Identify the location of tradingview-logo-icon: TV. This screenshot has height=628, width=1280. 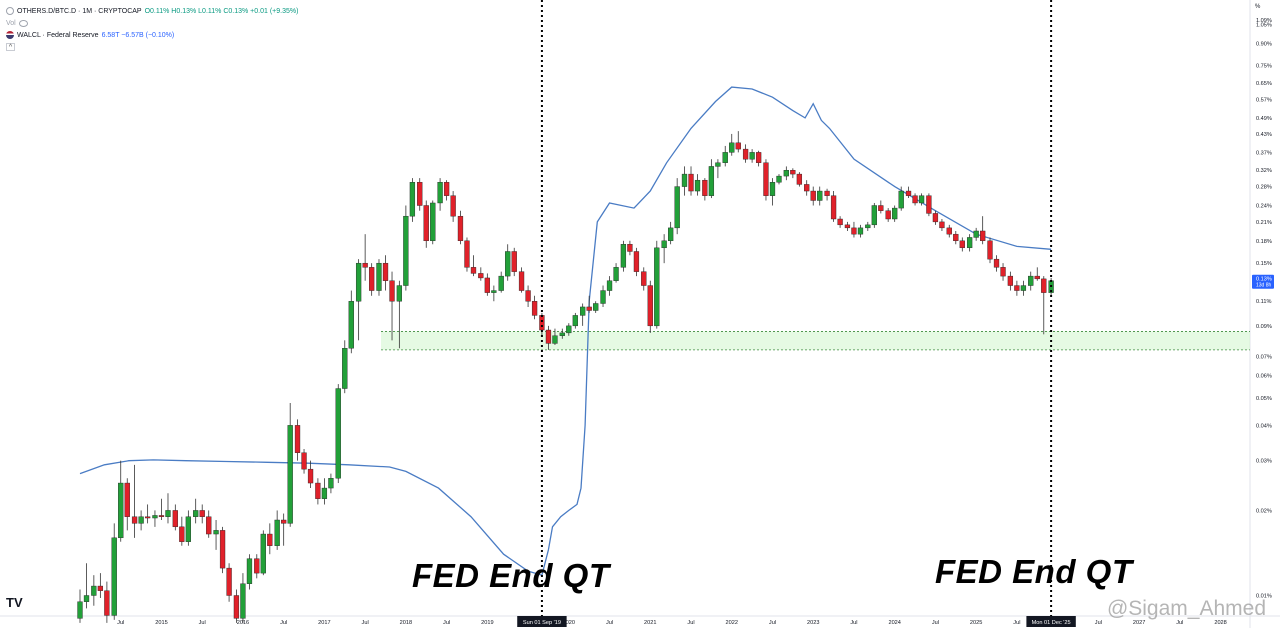
(14, 602).